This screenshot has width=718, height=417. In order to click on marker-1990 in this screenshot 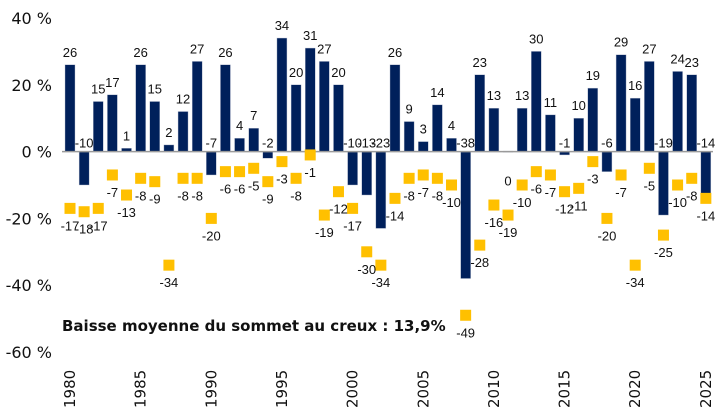, I will do `click(211, 218)`.